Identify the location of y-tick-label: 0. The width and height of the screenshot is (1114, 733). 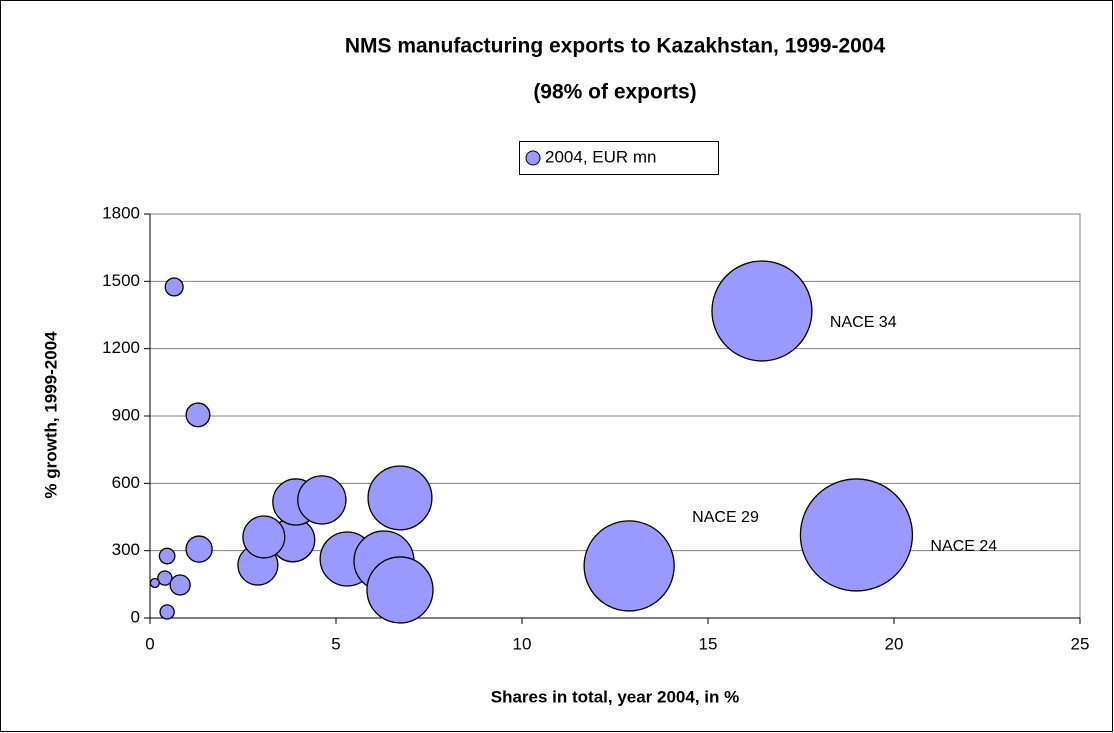
(135, 616).